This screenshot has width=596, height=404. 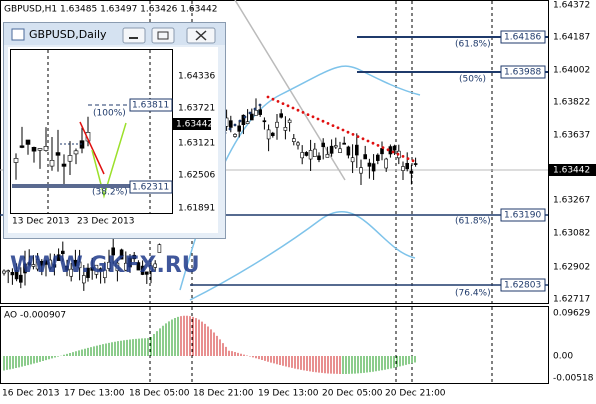 I want to click on inset-price-label: 1.64336, so click(x=196, y=77).